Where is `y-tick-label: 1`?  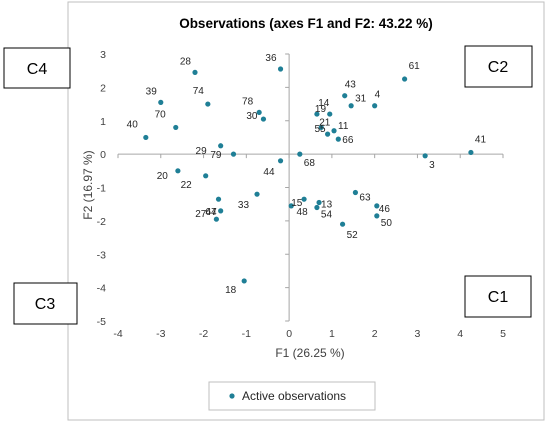 y-tick-label: 1 is located at coordinates (103, 122).